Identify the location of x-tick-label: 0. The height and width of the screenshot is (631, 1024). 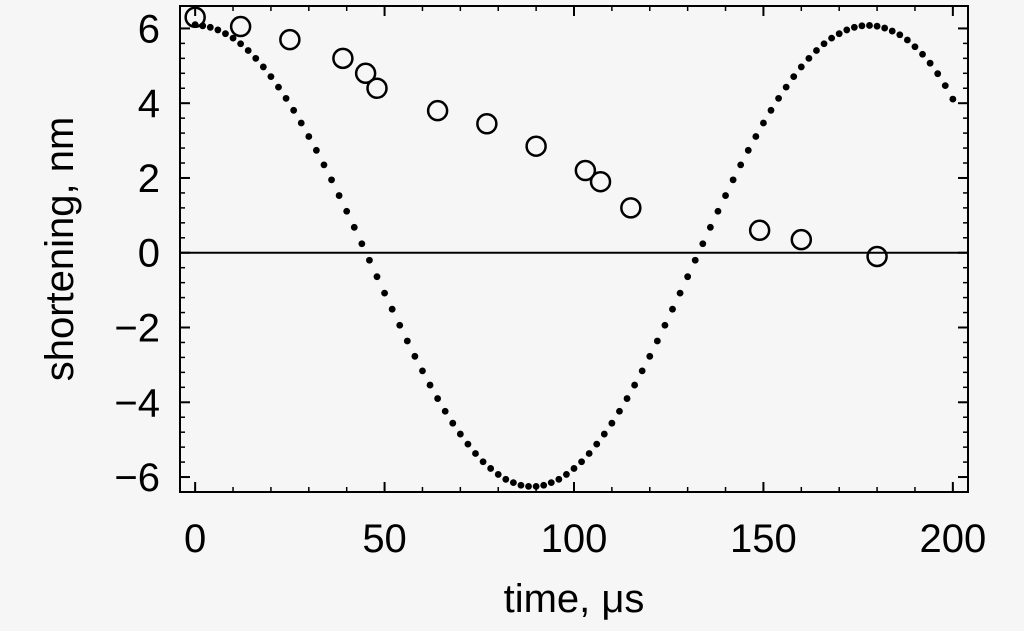
(195, 539).